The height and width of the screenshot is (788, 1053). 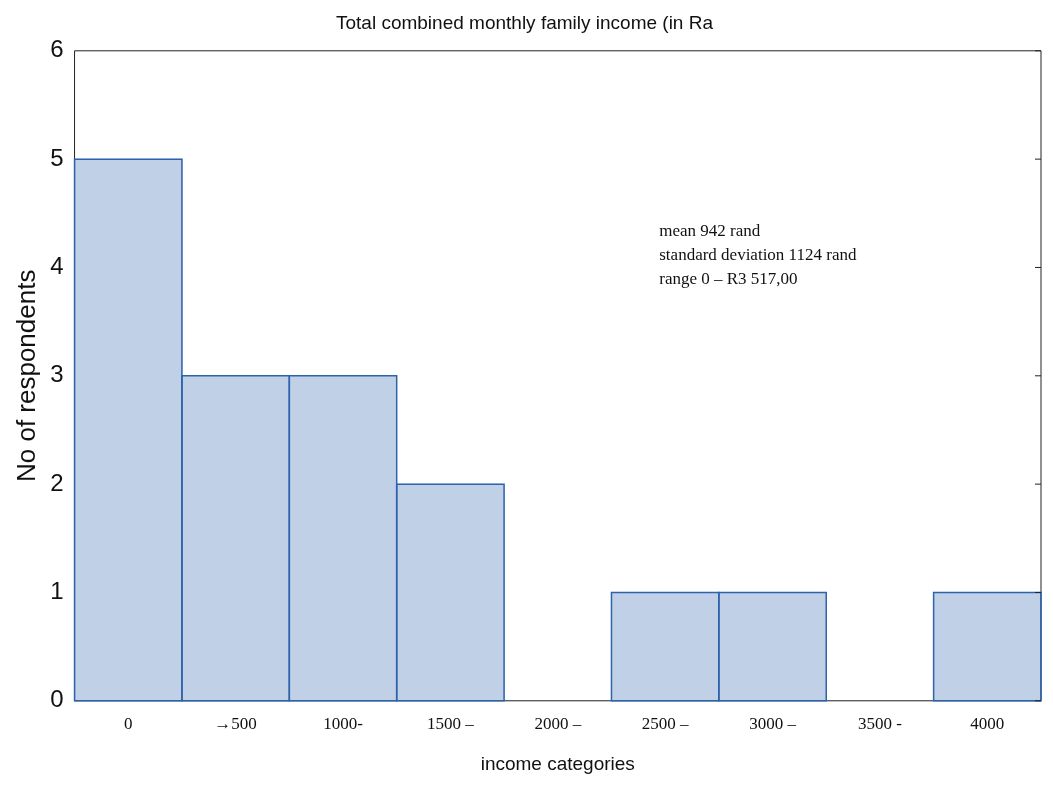 I want to click on x-tick-label: →500, so click(x=235, y=724).